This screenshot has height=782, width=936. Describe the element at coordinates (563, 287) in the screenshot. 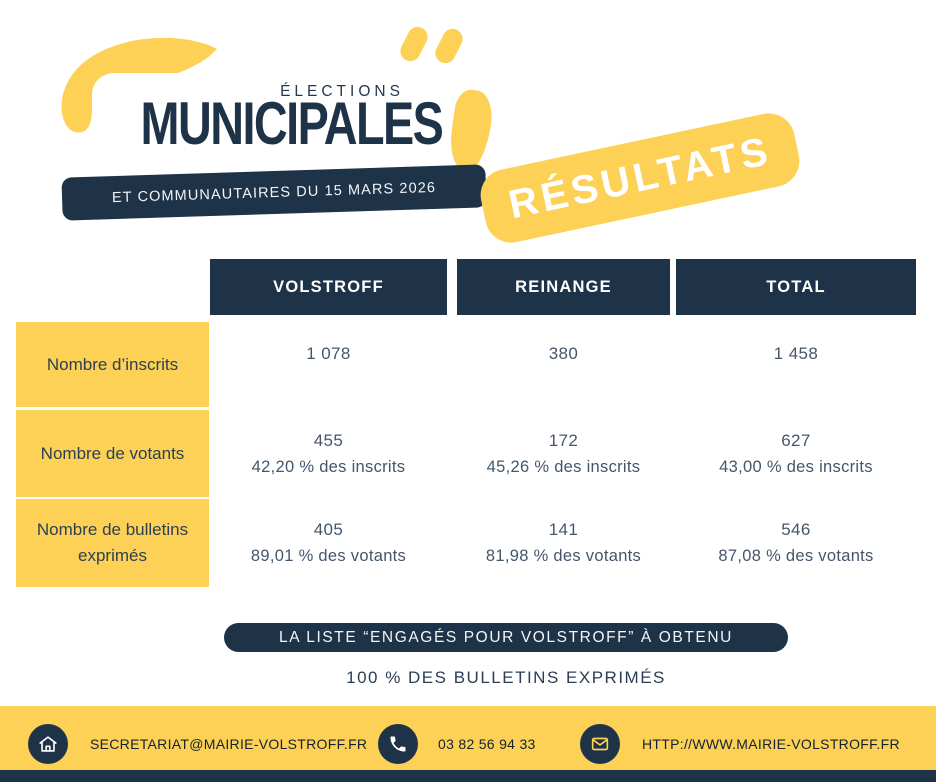

I see `column-header-reinange: REINANGE` at that location.